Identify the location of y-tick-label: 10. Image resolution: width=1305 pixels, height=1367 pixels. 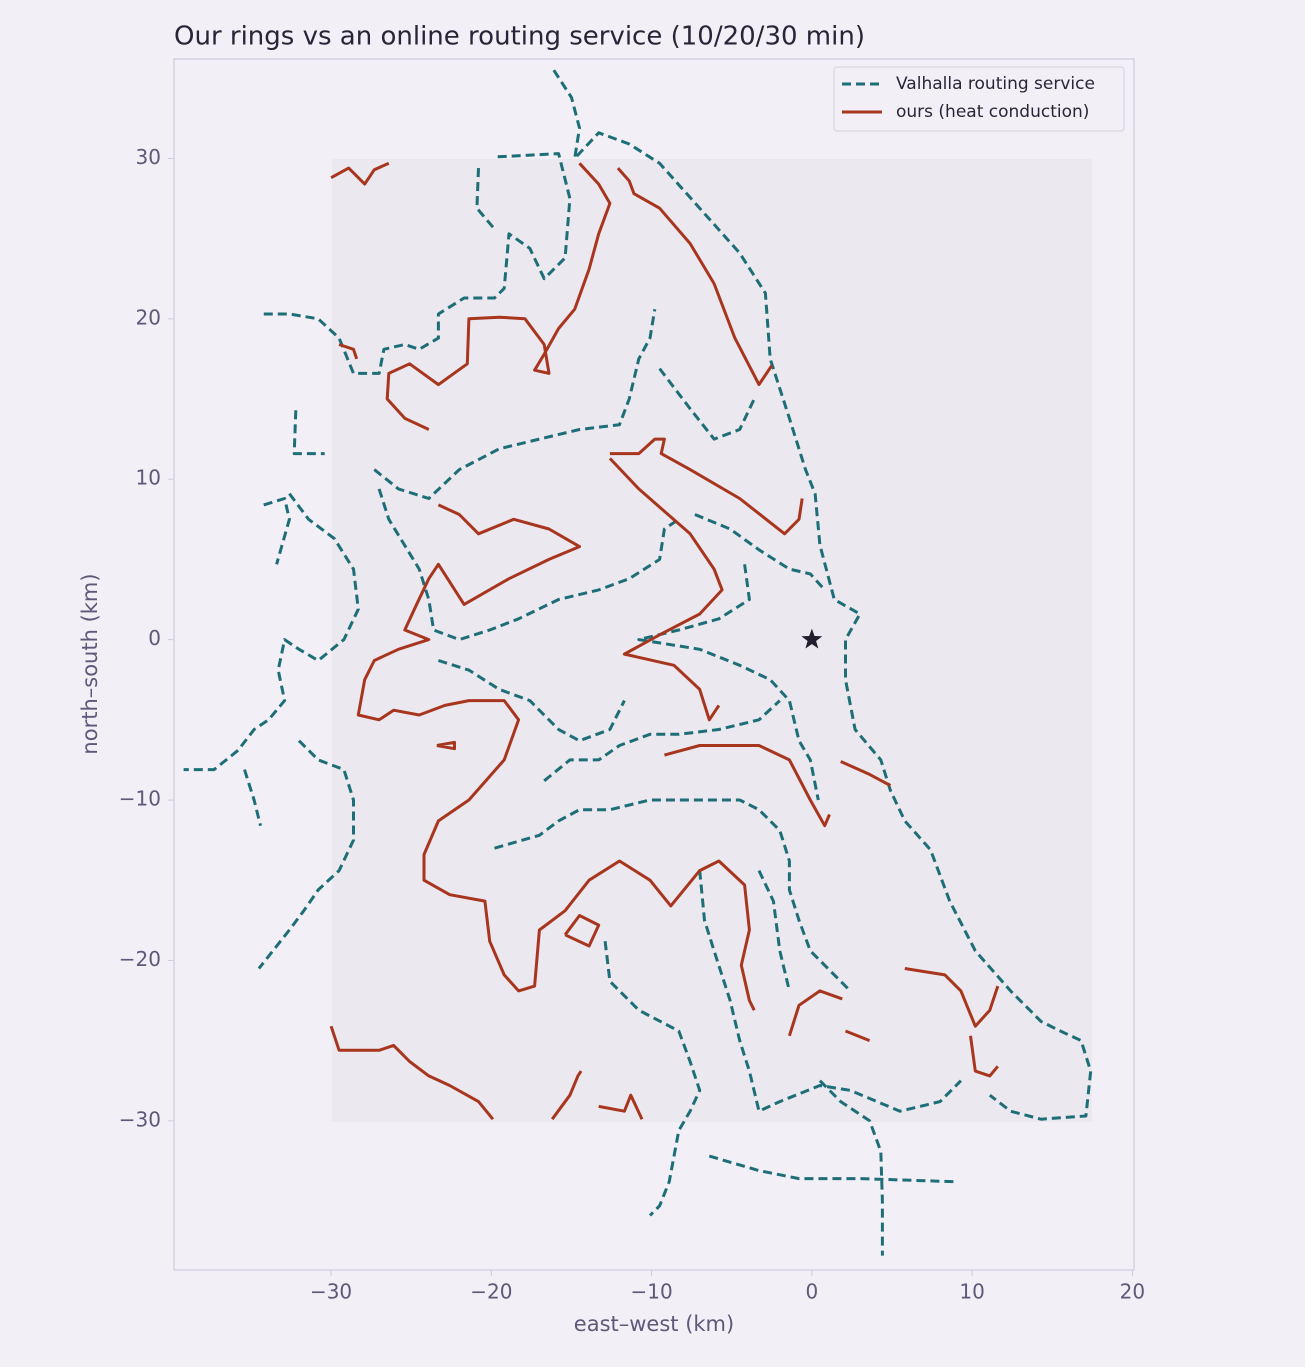
(148, 478).